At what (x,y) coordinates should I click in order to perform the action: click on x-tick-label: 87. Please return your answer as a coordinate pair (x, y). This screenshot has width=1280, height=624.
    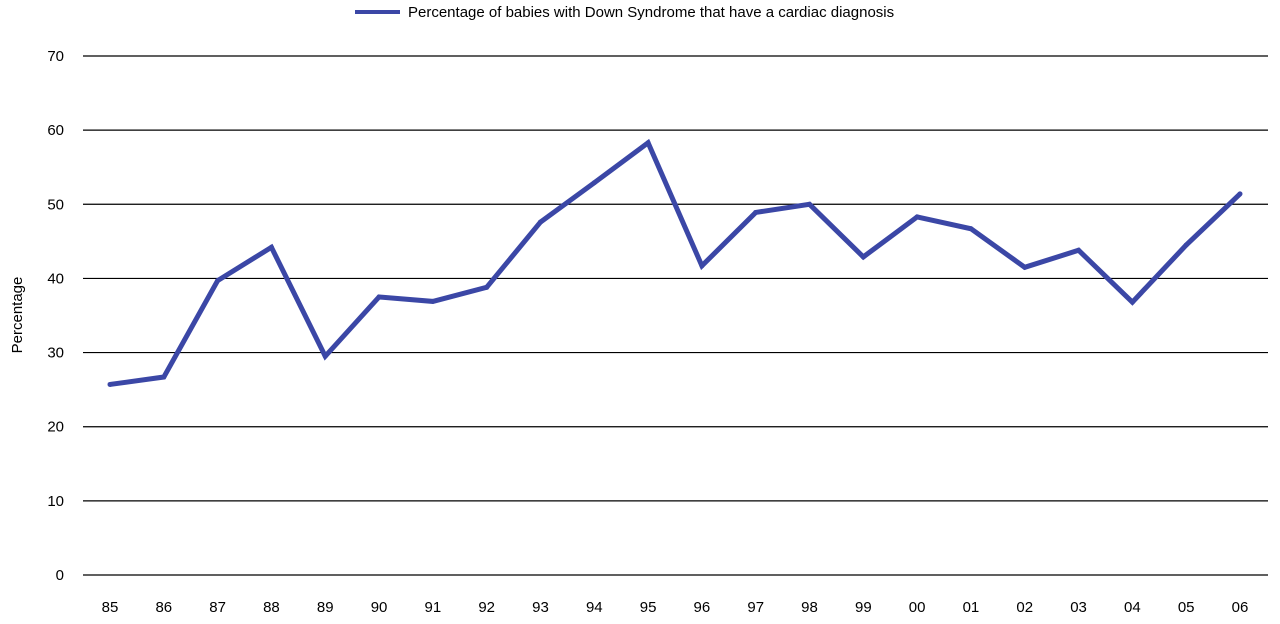
    Looking at the image, I should click on (217, 607).